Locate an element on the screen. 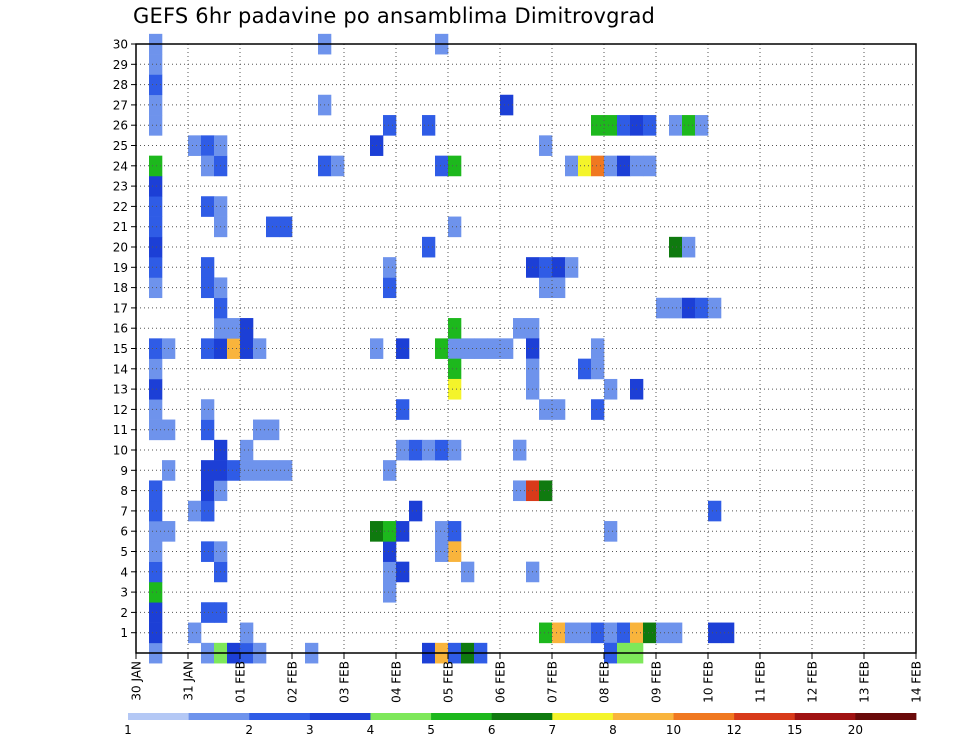 The image size is (960, 742). y-tick-label: 14 is located at coordinates (120, 369).